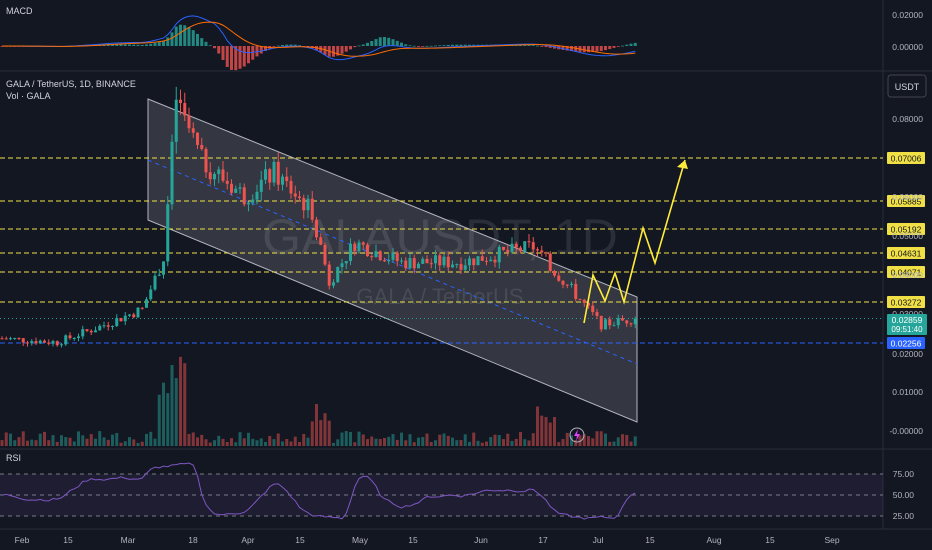 This screenshot has height=550, width=932. Describe the element at coordinates (427, 540) in the screenshot. I see `time-axis: Feb 15 Mar 18 Apr 15 May 15 Jun 17 Jul 15 Aug 15 Sep` at that location.